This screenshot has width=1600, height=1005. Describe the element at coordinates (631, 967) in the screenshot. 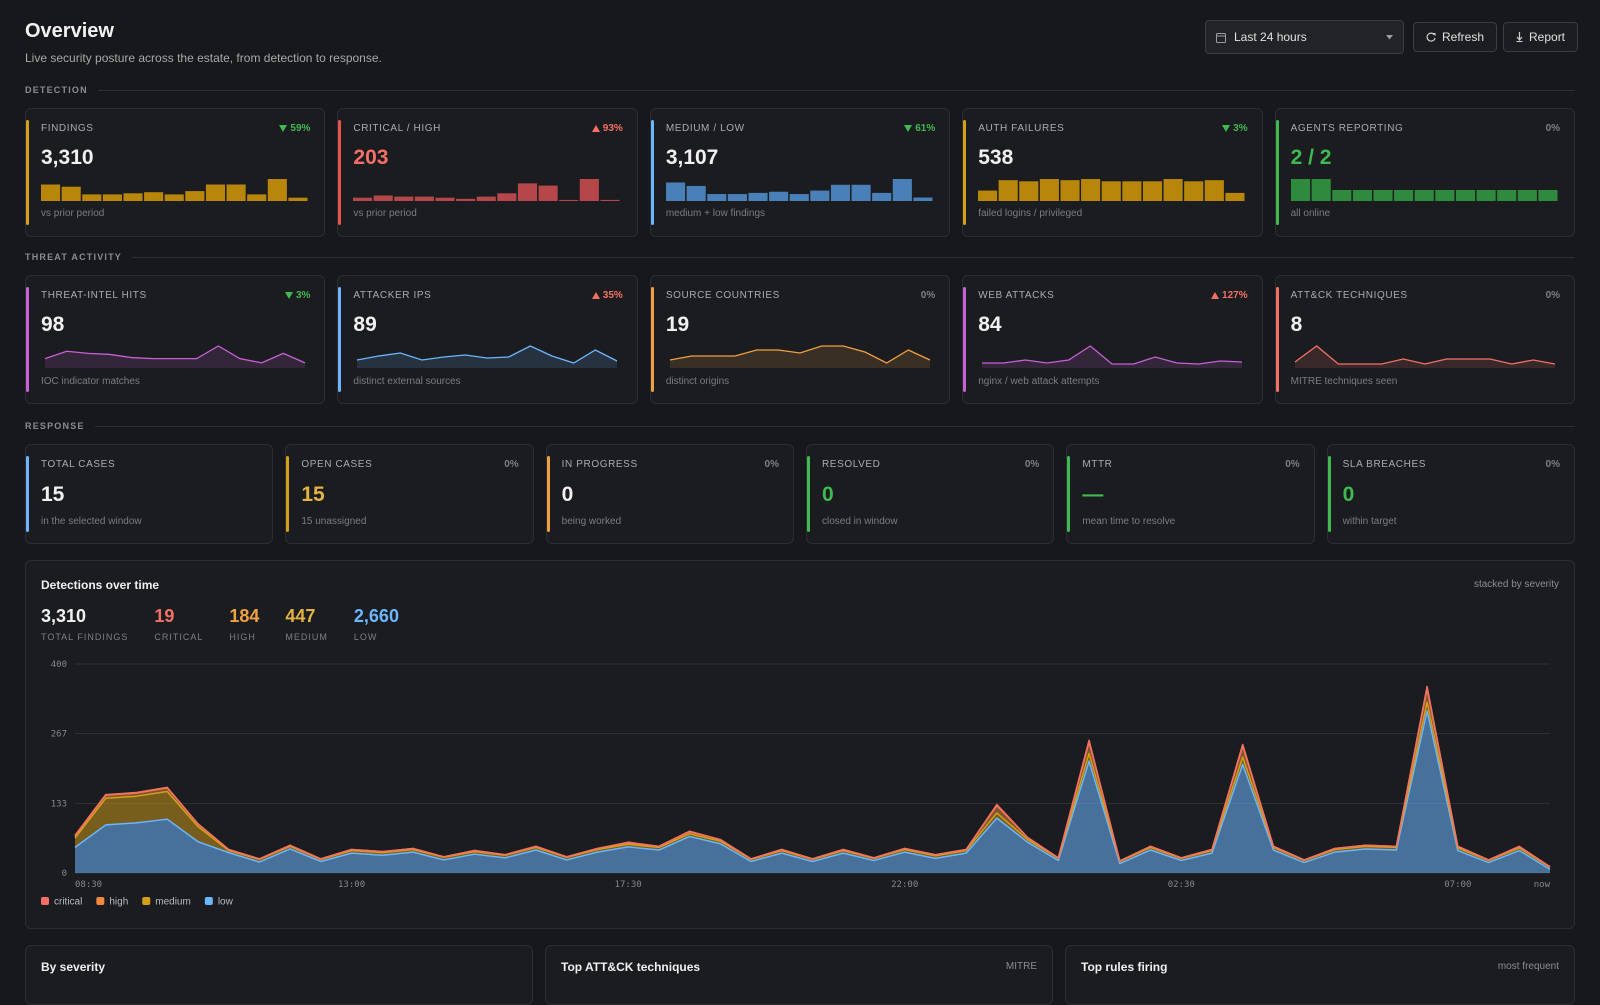

I see `panel-title: Top ATT&CK techniques` at that location.